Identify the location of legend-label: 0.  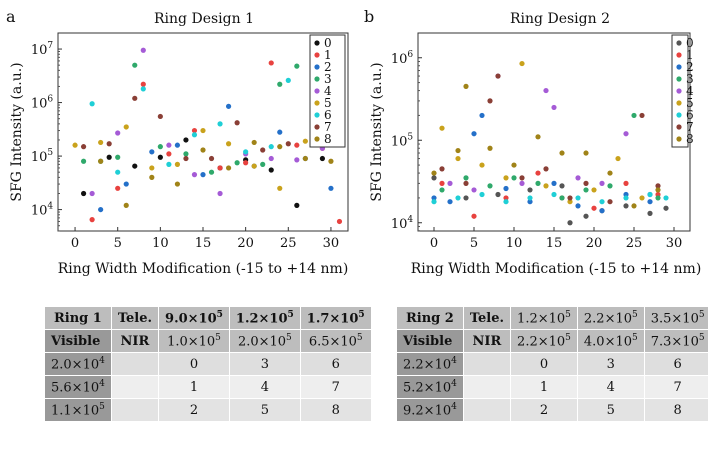
(690, 43).